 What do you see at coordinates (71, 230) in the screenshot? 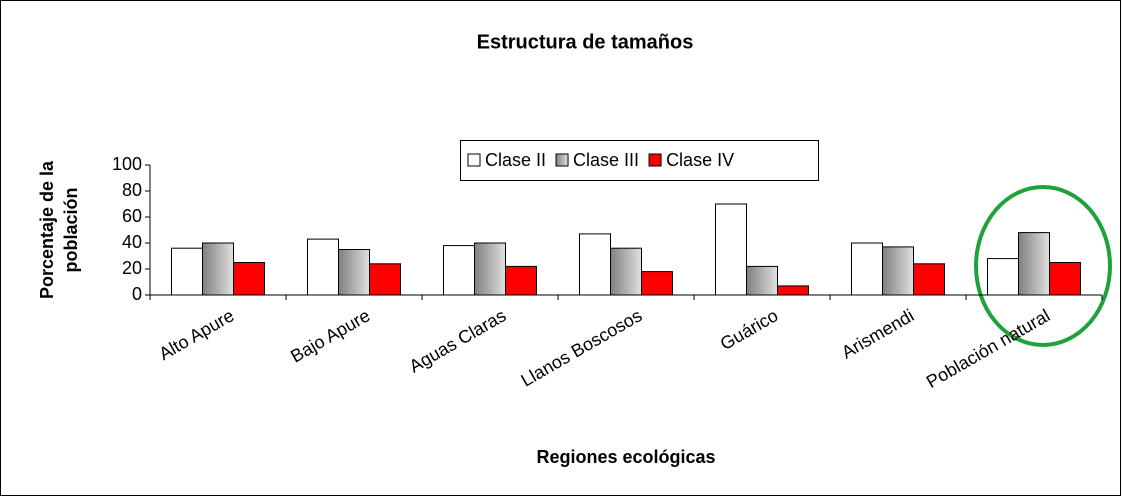
I see `y-axis-label-line: población` at bounding box center [71, 230].